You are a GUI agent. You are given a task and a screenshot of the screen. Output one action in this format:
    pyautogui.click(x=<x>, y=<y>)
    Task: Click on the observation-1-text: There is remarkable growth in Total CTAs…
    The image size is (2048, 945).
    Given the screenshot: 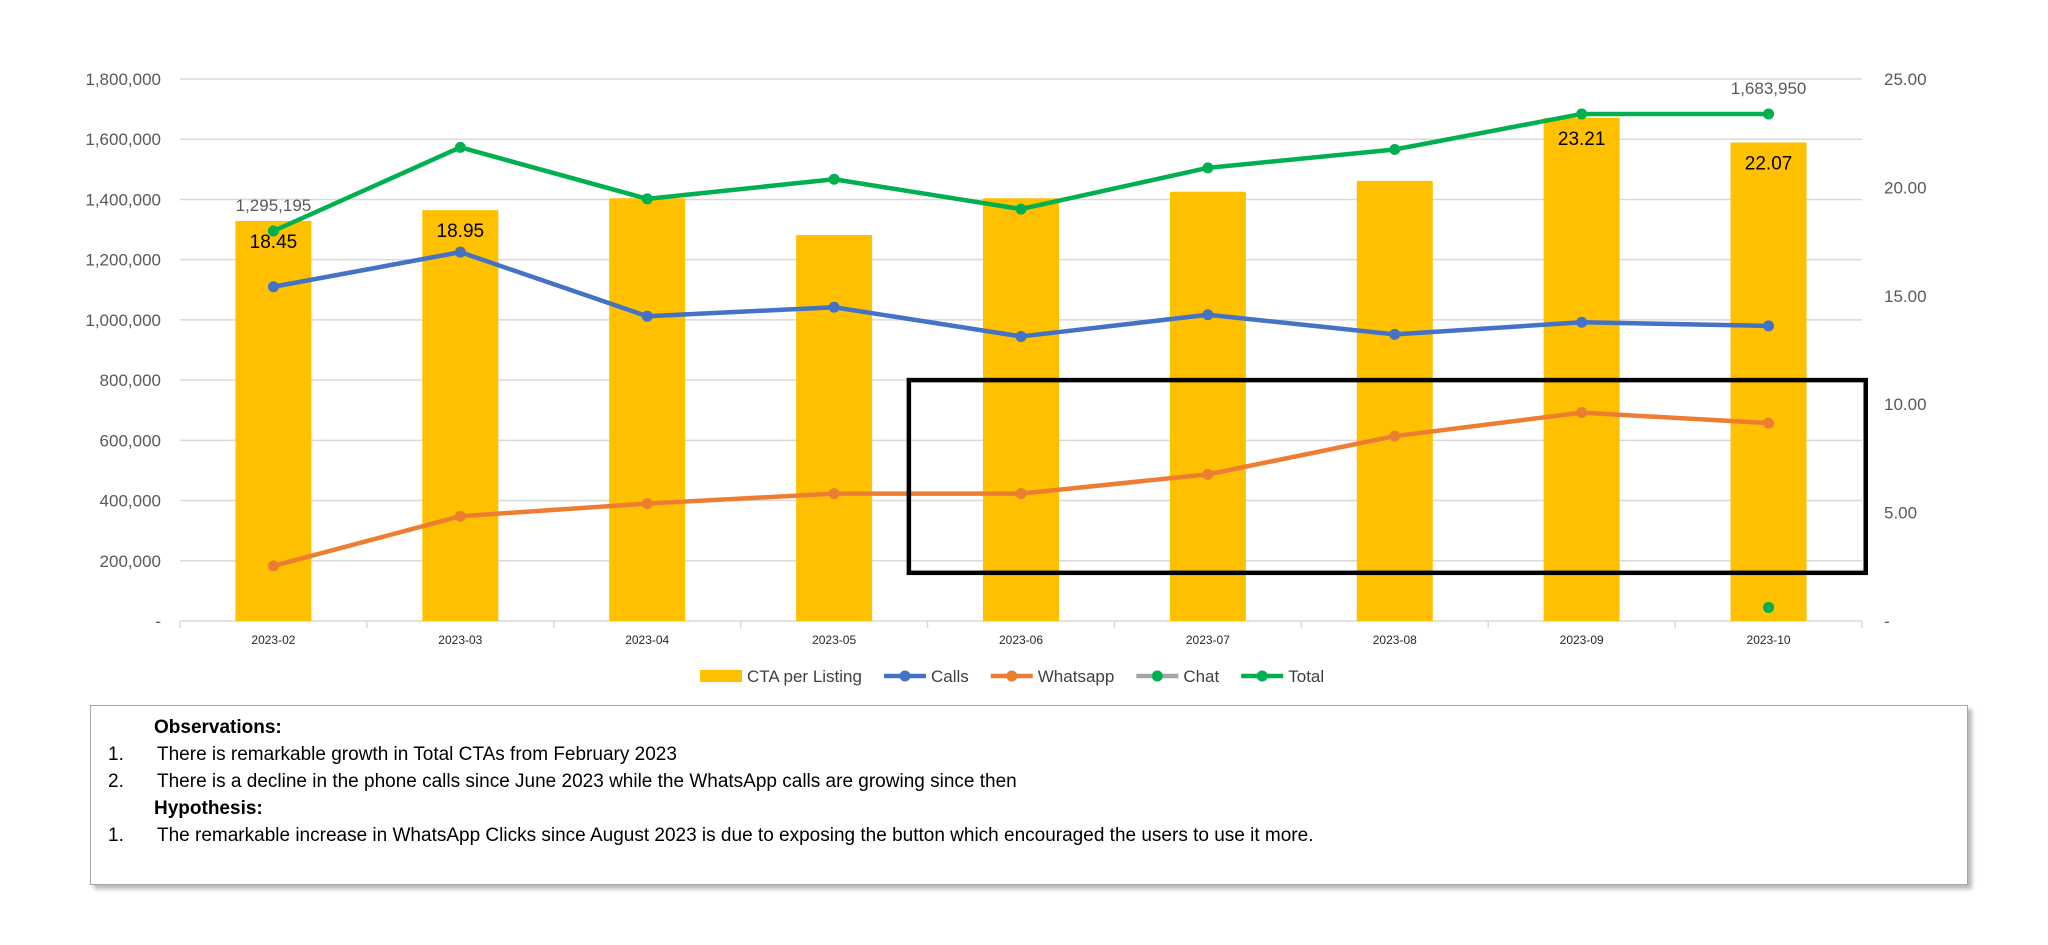 What is the action you would take?
    pyautogui.click(x=417, y=754)
    